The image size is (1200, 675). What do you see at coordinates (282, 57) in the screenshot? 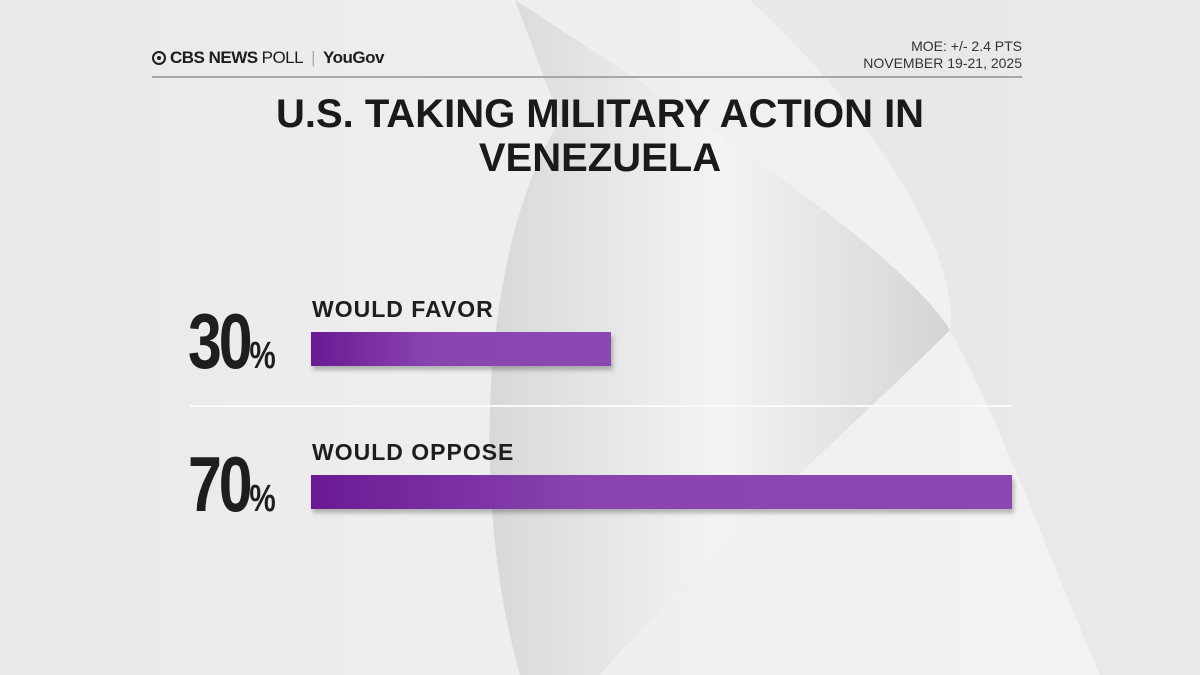
I see `logo-poll: POLL` at bounding box center [282, 57].